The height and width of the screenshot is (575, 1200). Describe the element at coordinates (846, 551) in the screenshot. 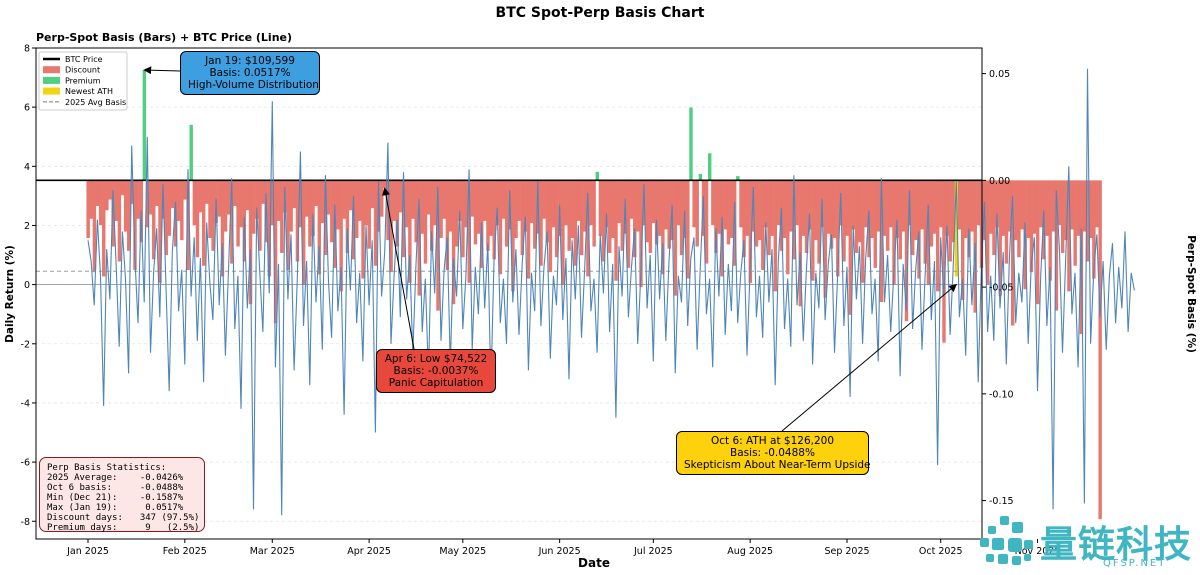

I see `x-tick-label: Sep 2025` at that location.